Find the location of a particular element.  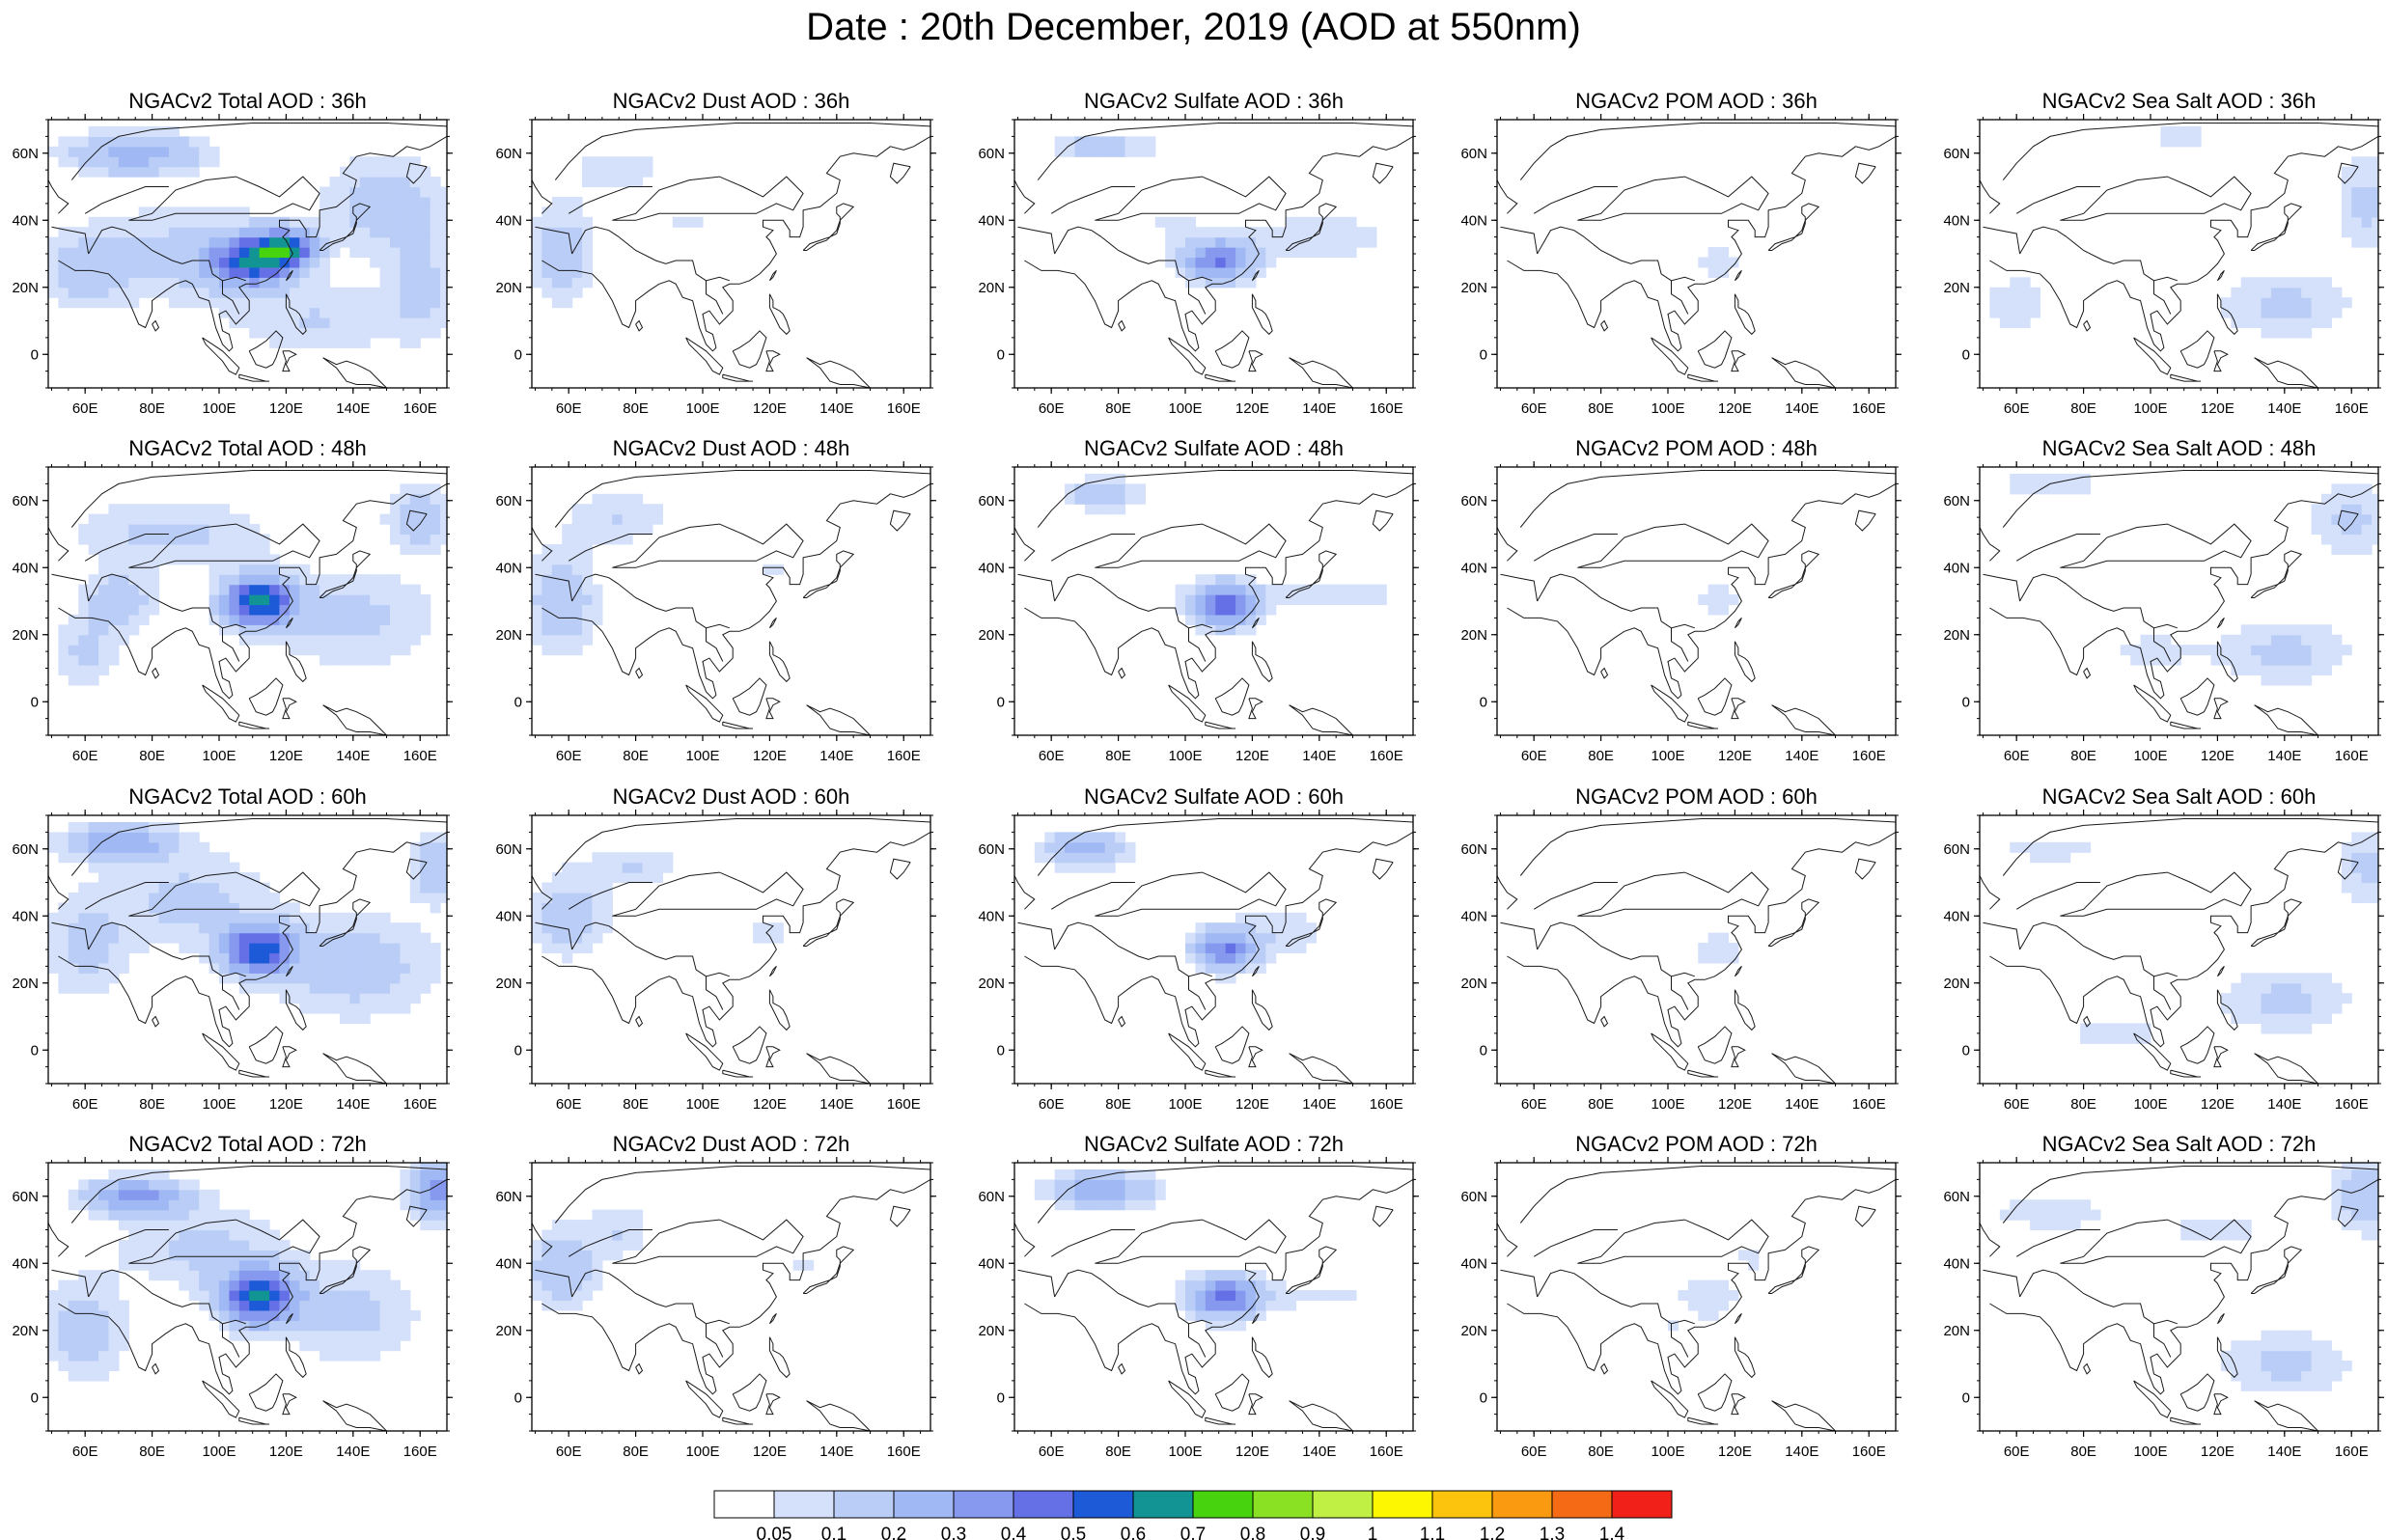

x-tick-label: 160E is located at coordinates (420, 1104).